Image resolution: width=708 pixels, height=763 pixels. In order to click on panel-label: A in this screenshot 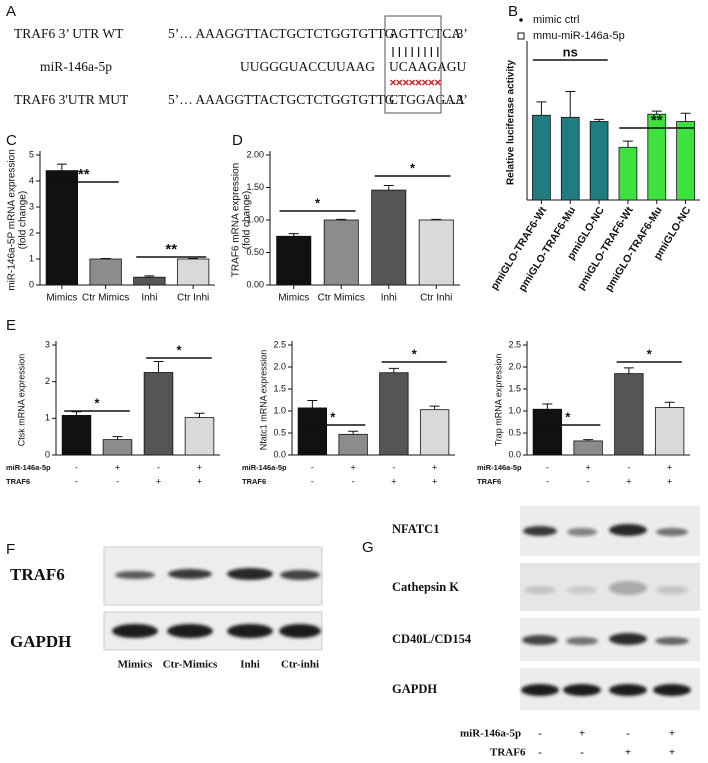, I will do `click(11, 11)`.